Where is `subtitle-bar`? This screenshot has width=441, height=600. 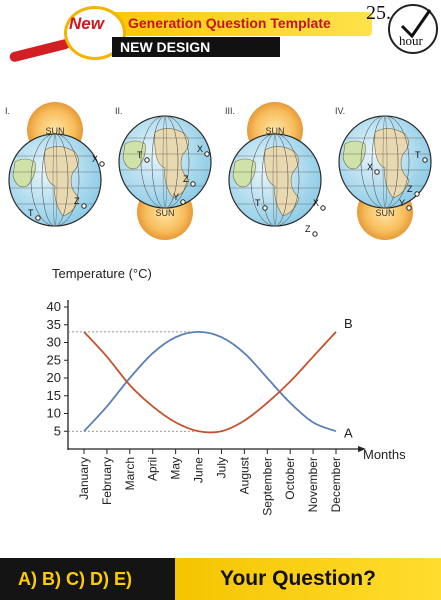 subtitle-bar is located at coordinates (196, 47).